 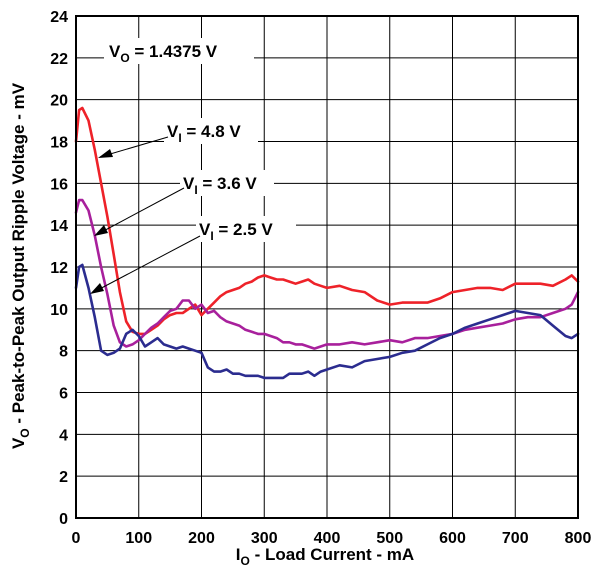 What do you see at coordinates (76, 538) in the screenshot?
I see `x-tick-label: 0` at bounding box center [76, 538].